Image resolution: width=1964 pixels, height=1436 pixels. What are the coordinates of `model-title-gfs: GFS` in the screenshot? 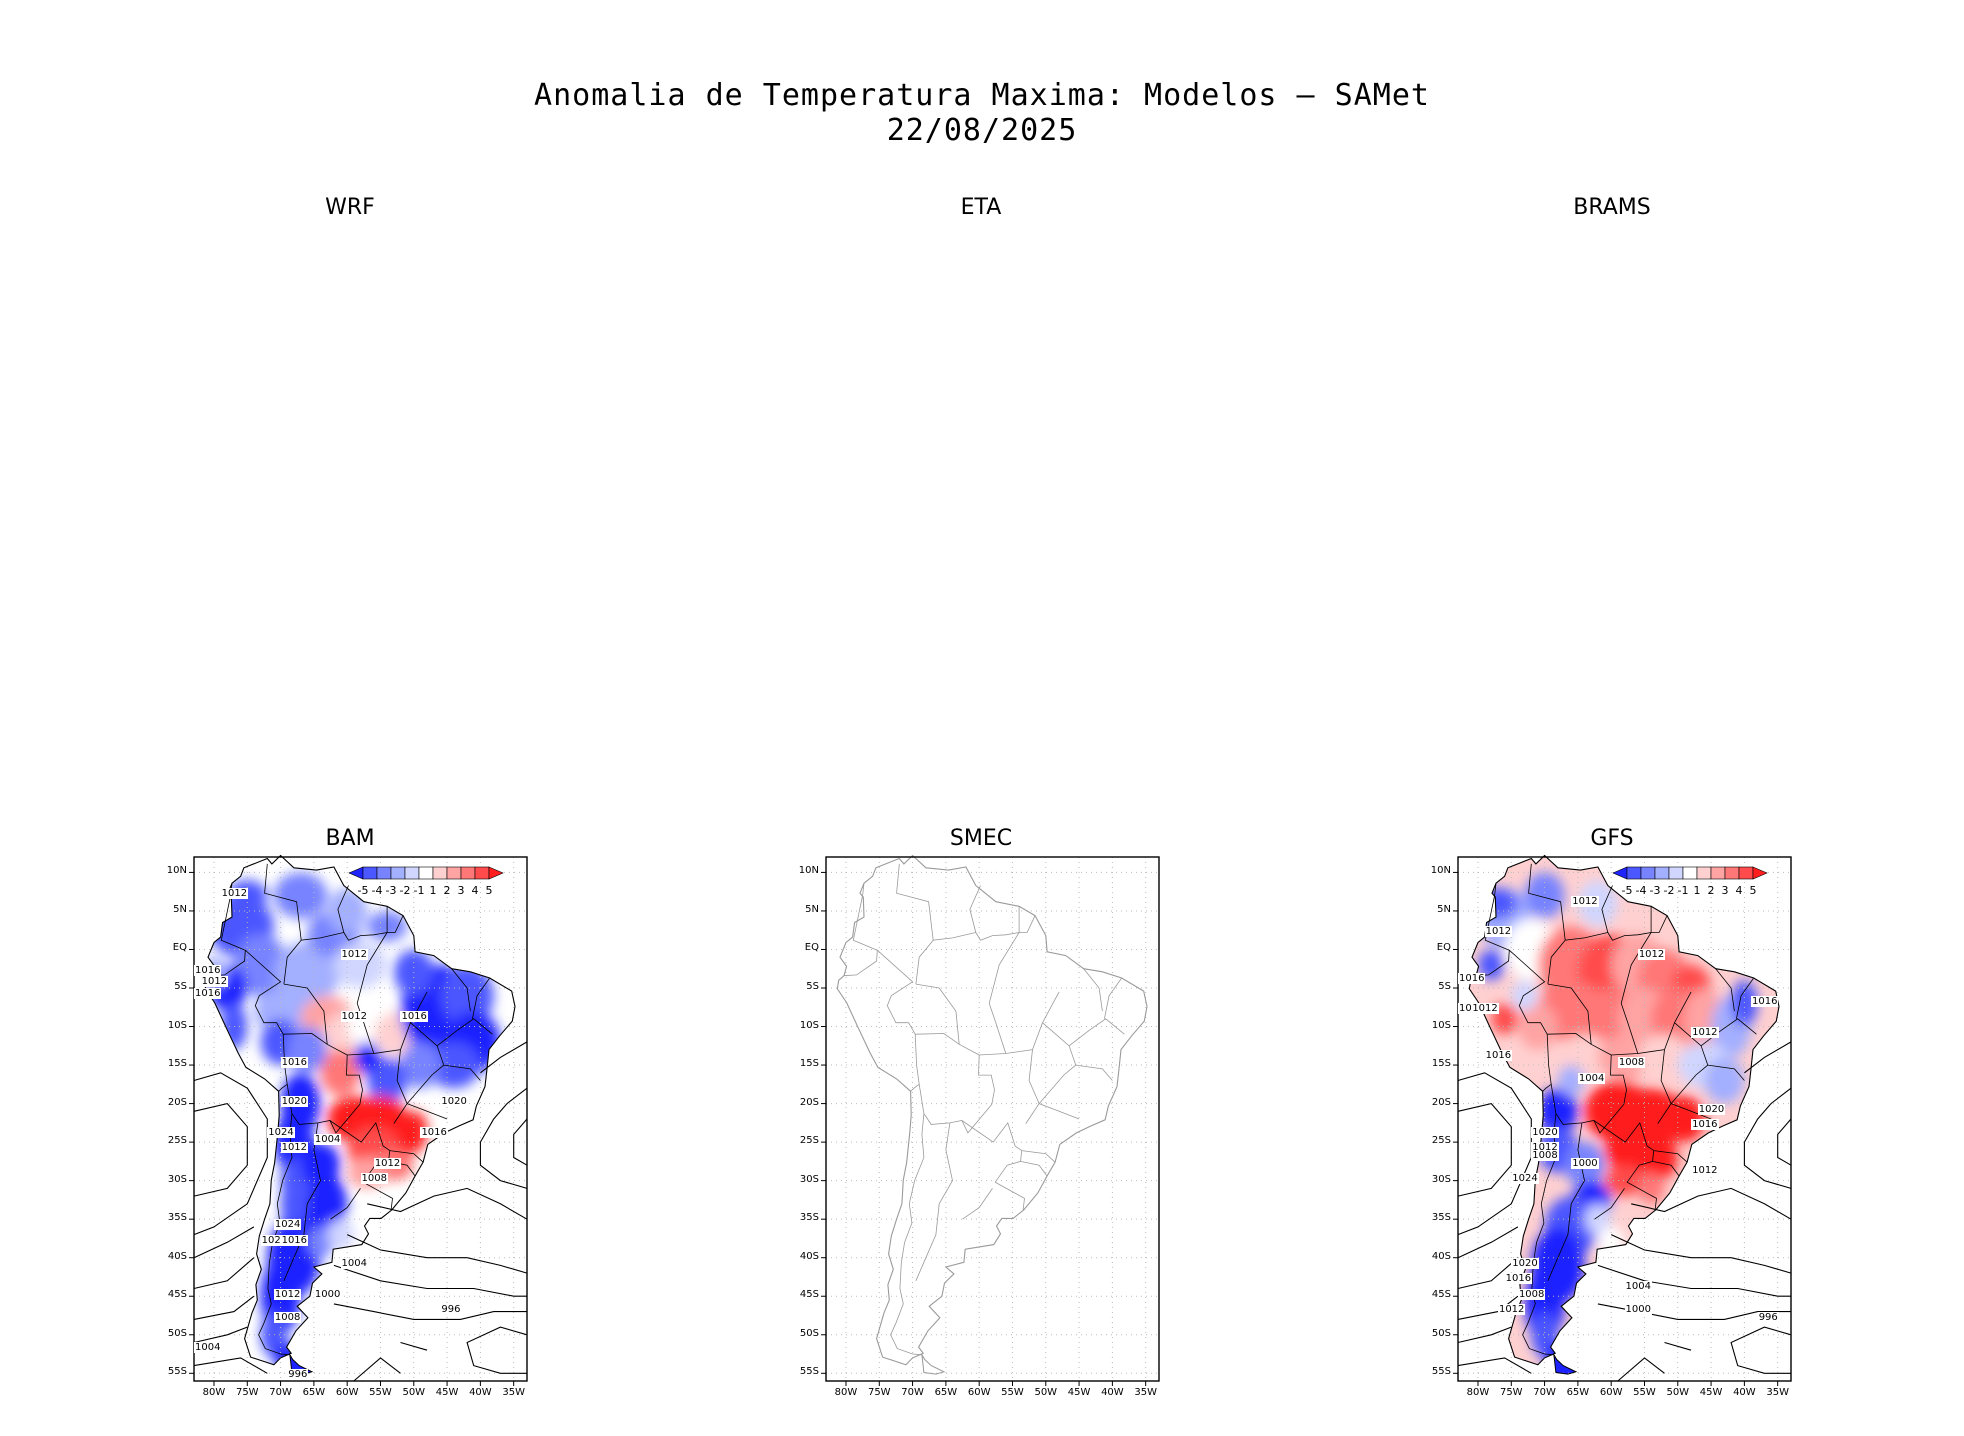 It's located at (1612, 838).